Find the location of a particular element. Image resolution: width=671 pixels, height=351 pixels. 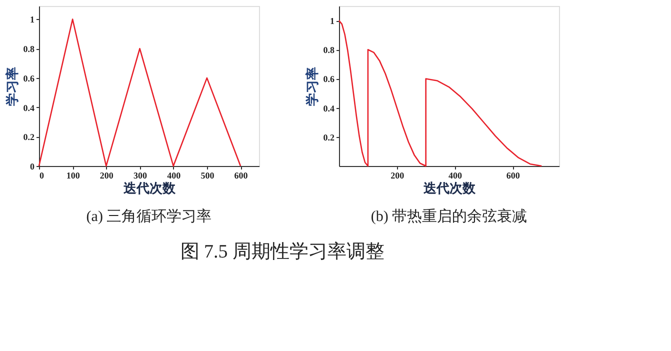

x-tick-label: 500 is located at coordinates (207, 175).